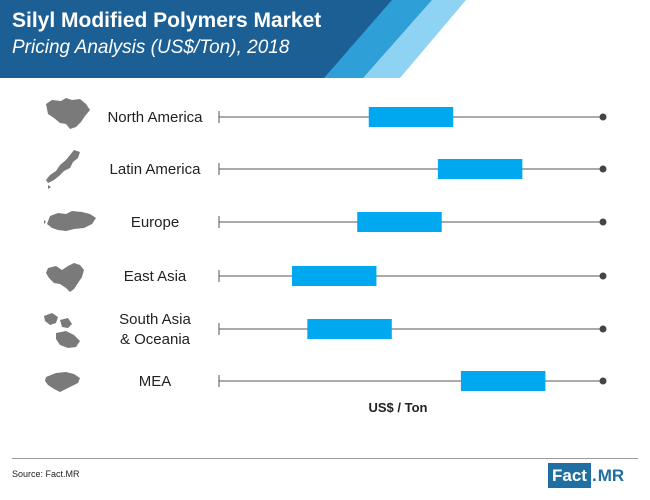  What do you see at coordinates (155, 381) in the screenshot?
I see `category-label: MEA` at bounding box center [155, 381].